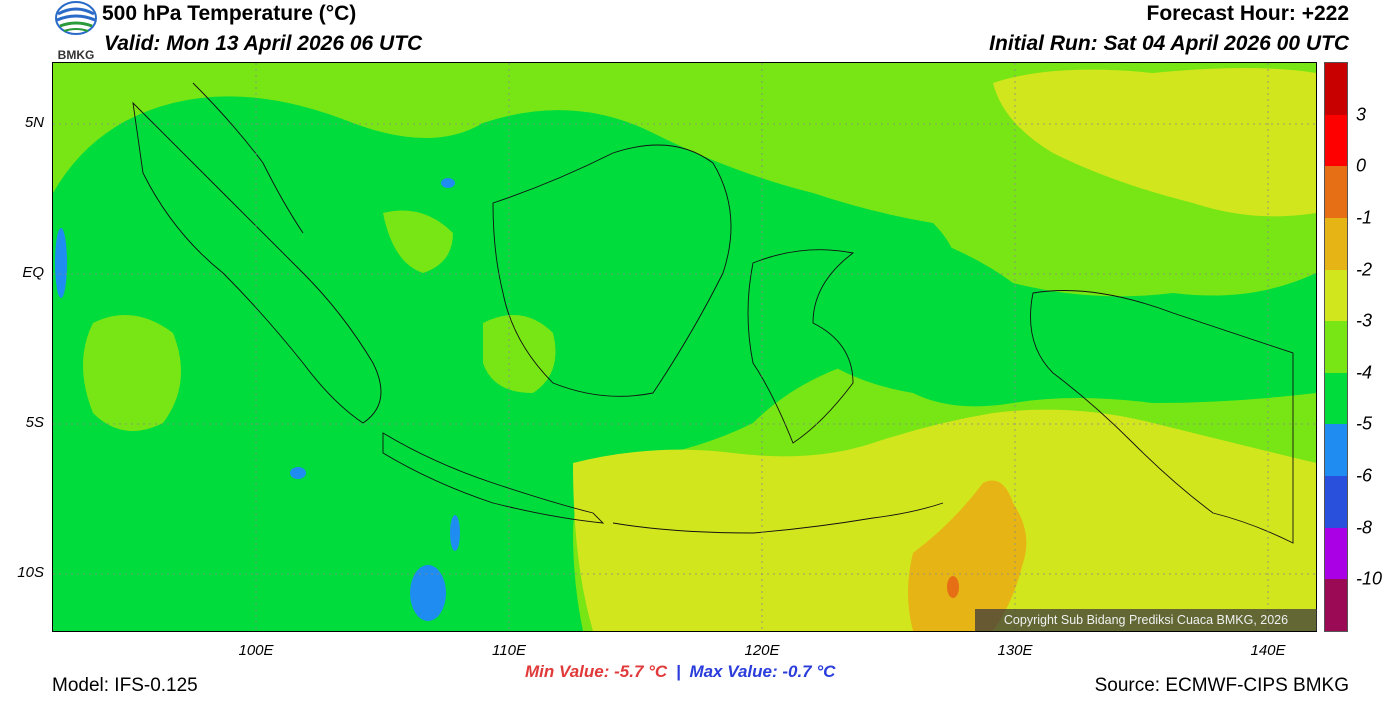  Describe the element at coordinates (612, 270) in the screenshot. I see `coast-borneo` at that location.